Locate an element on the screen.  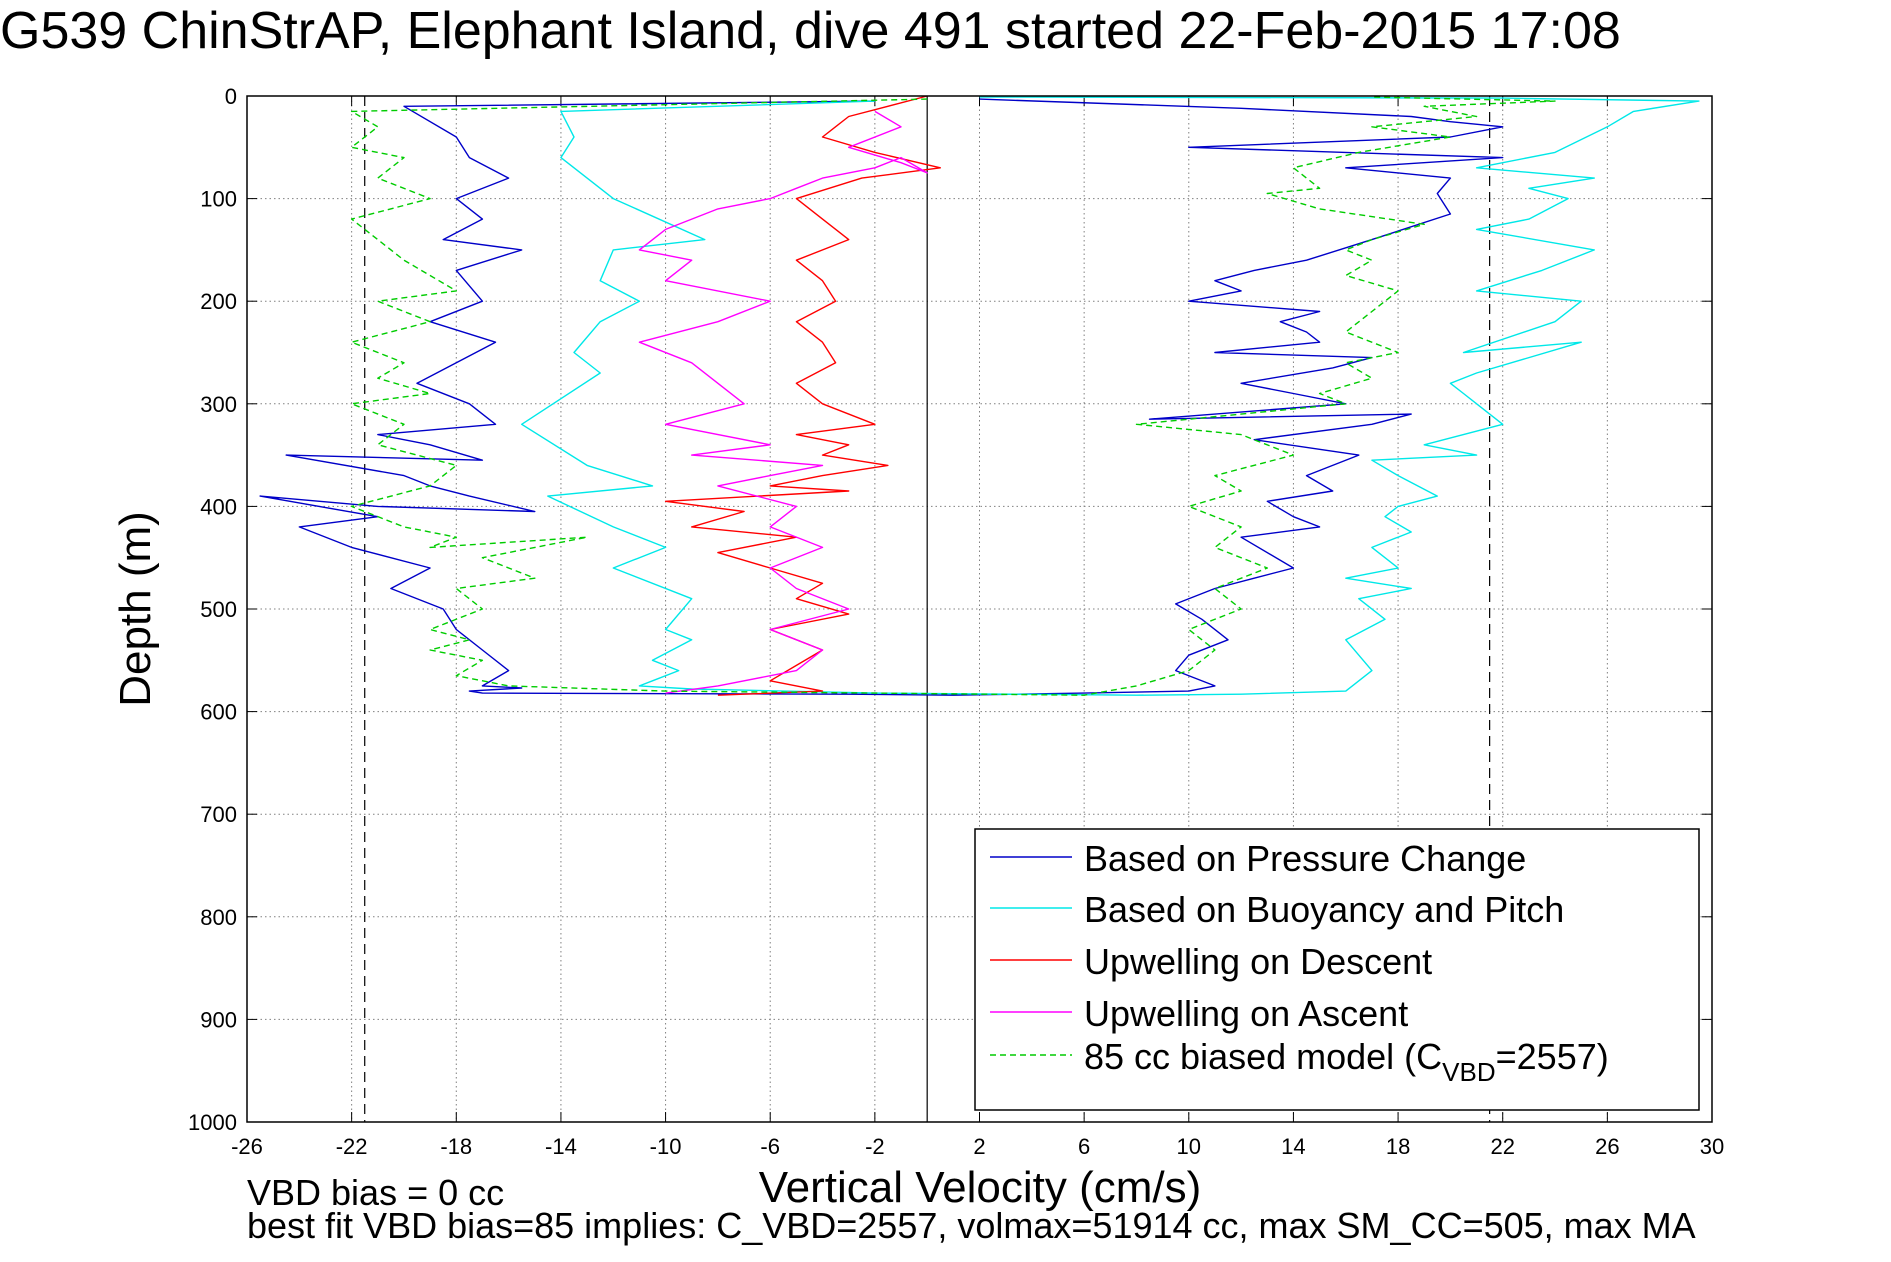
x-tick-label: -6 is located at coordinates (770, 1146).